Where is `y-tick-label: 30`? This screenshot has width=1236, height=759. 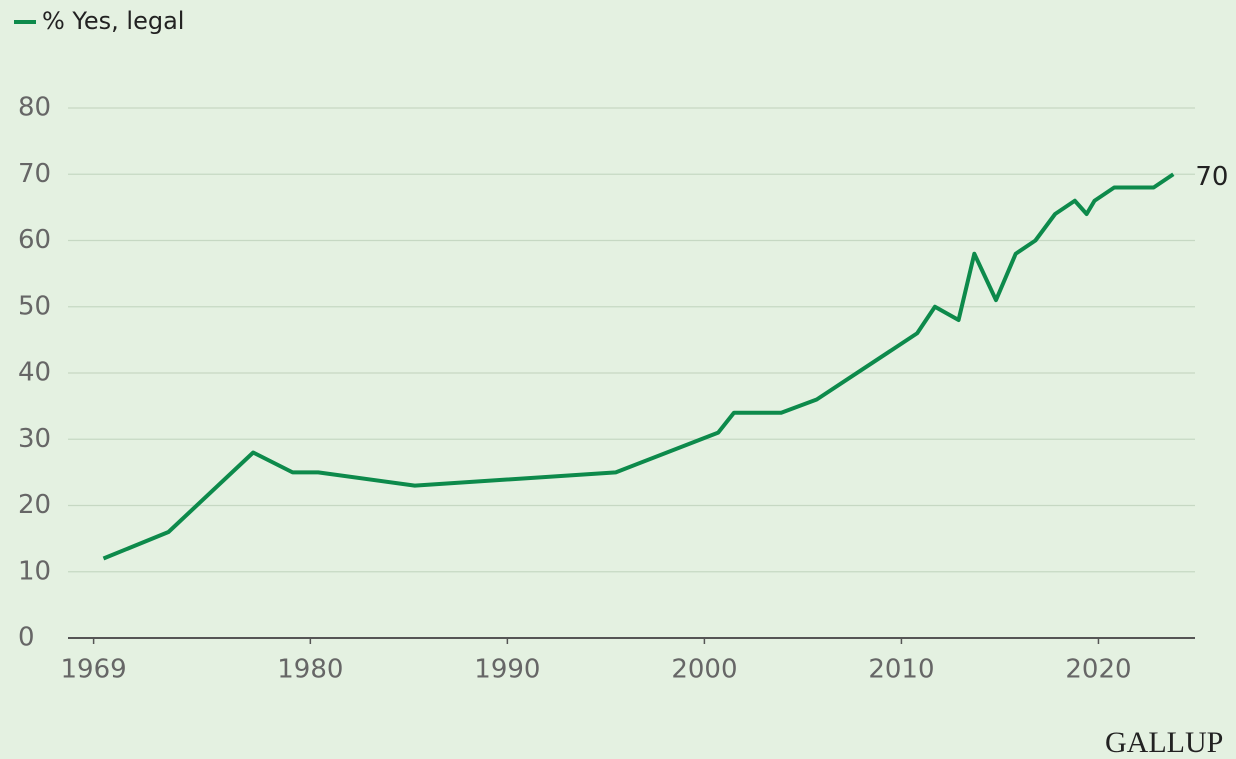
y-tick-label: 30 is located at coordinates (34, 439).